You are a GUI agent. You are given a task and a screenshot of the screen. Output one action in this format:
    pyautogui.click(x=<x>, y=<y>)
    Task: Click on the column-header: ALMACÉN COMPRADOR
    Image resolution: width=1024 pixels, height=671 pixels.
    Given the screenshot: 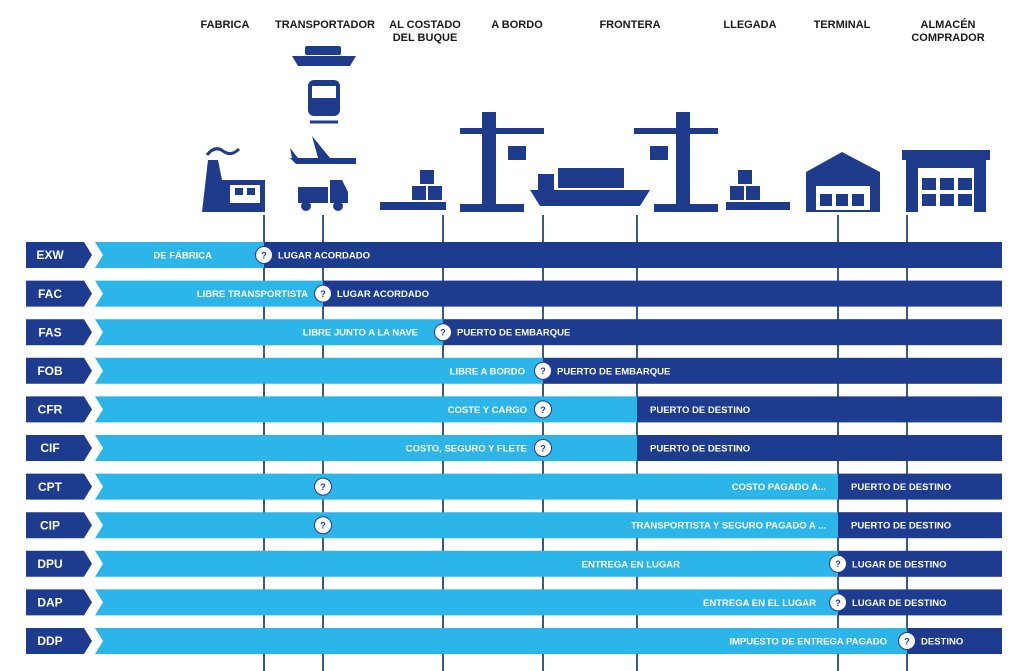 What is the action you would take?
    pyautogui.click(x=947, y=31)
    